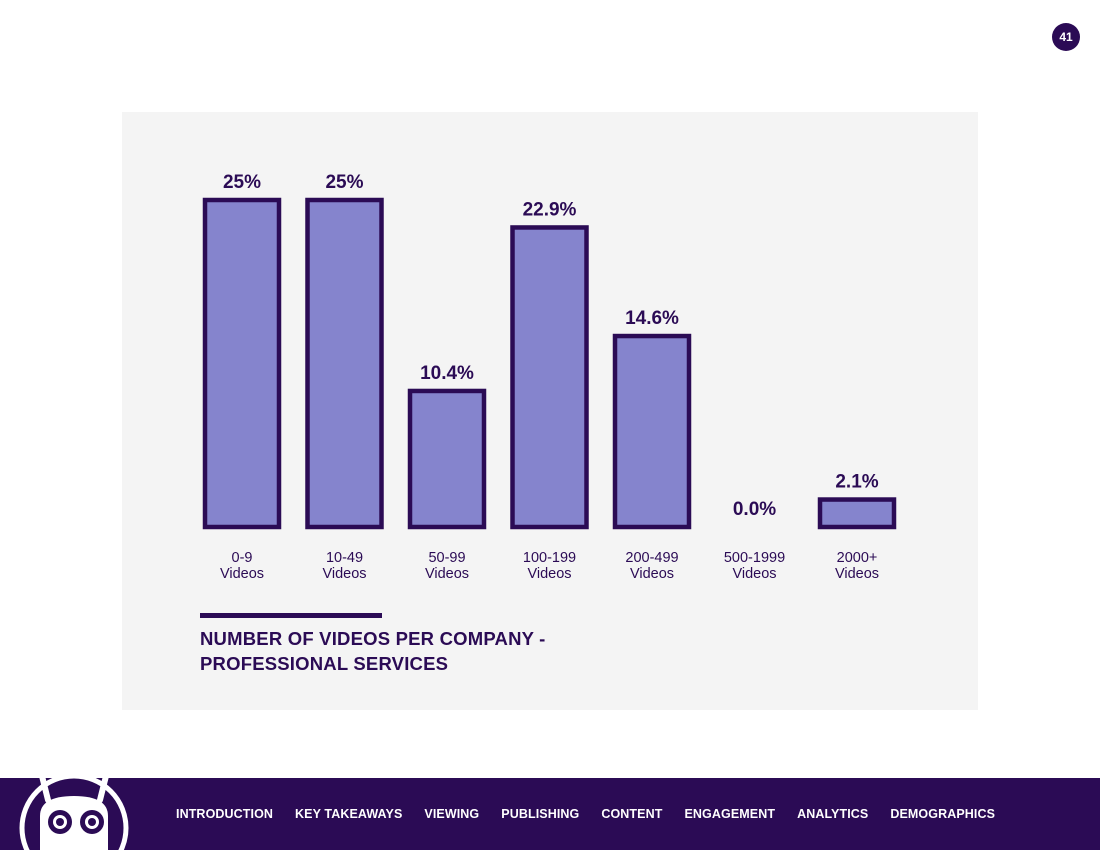 The height and width of the screenshot is (850, 1100). What do you see at coordinates (540, 814) in the screenshot?
I see `nav-publishing: PUBLISHING` at bounding box center [540, 814].